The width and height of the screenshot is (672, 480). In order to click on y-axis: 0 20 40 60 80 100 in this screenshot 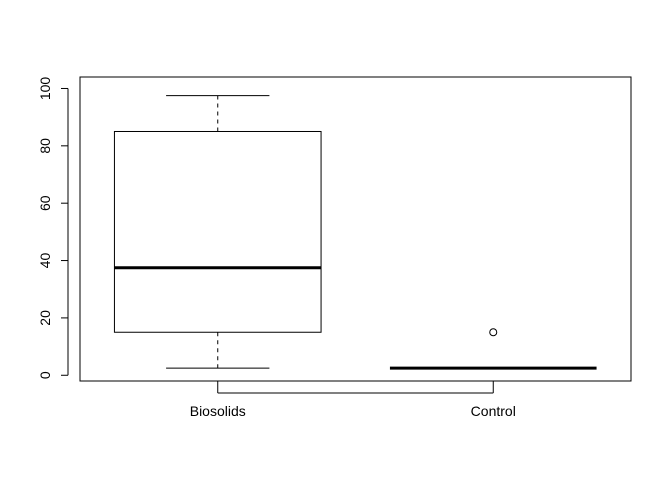, I will do `click(53, 228)`.